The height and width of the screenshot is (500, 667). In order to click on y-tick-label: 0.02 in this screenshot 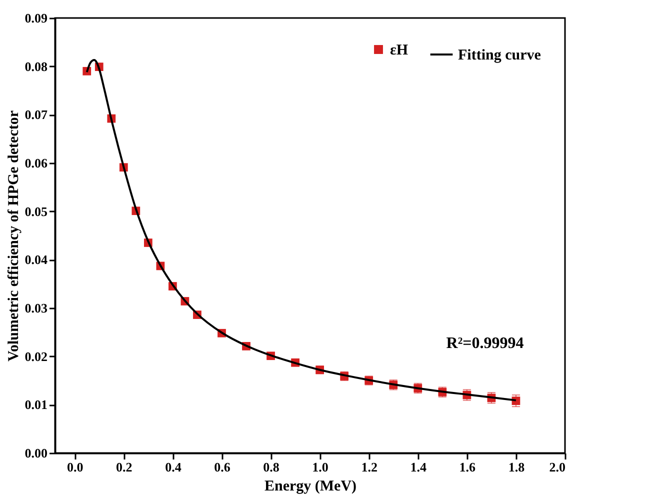, I will do `click(36, 356)`.